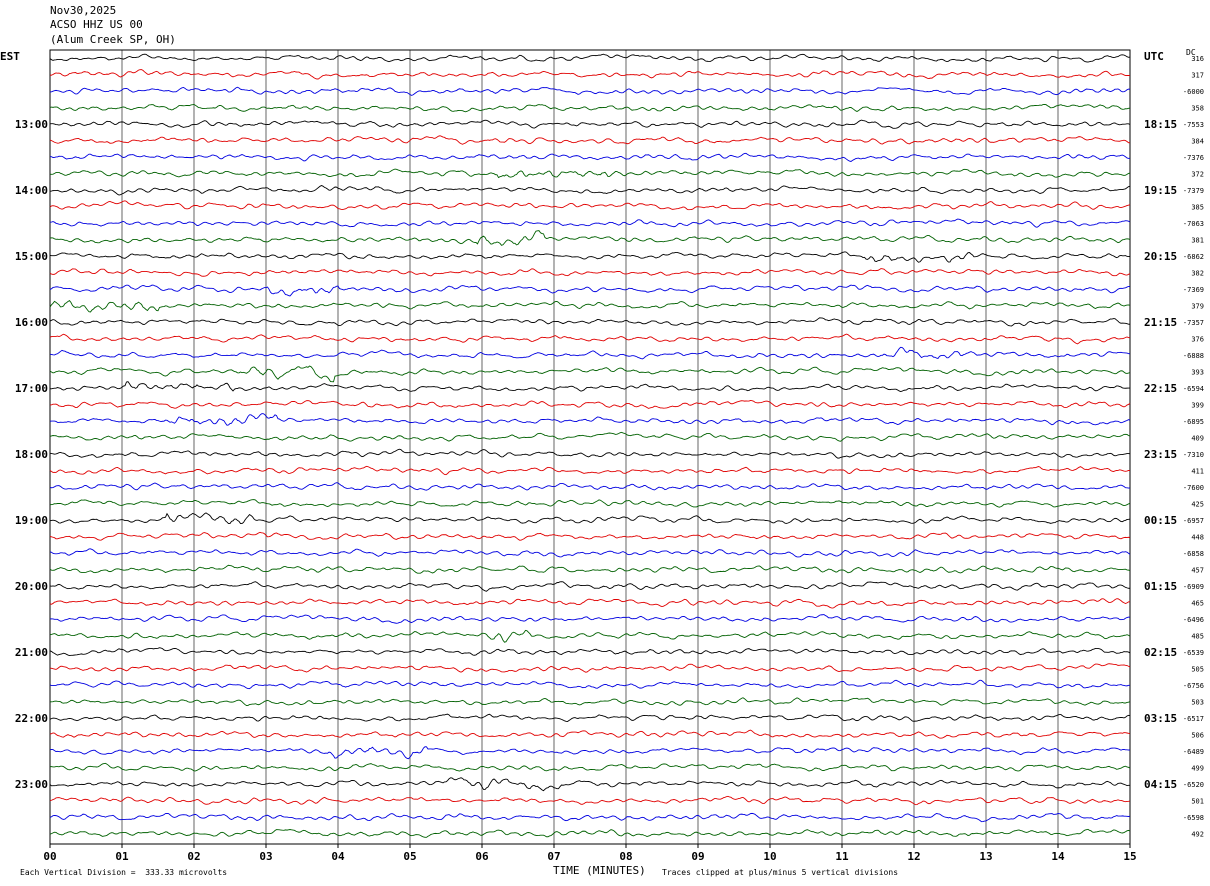 This screenshot has height=886, width=1210. What do you see at coordinates (31, 190) in the screenshot?
I see `est-hour-label: 14:00` at bounding box center [31, 190].